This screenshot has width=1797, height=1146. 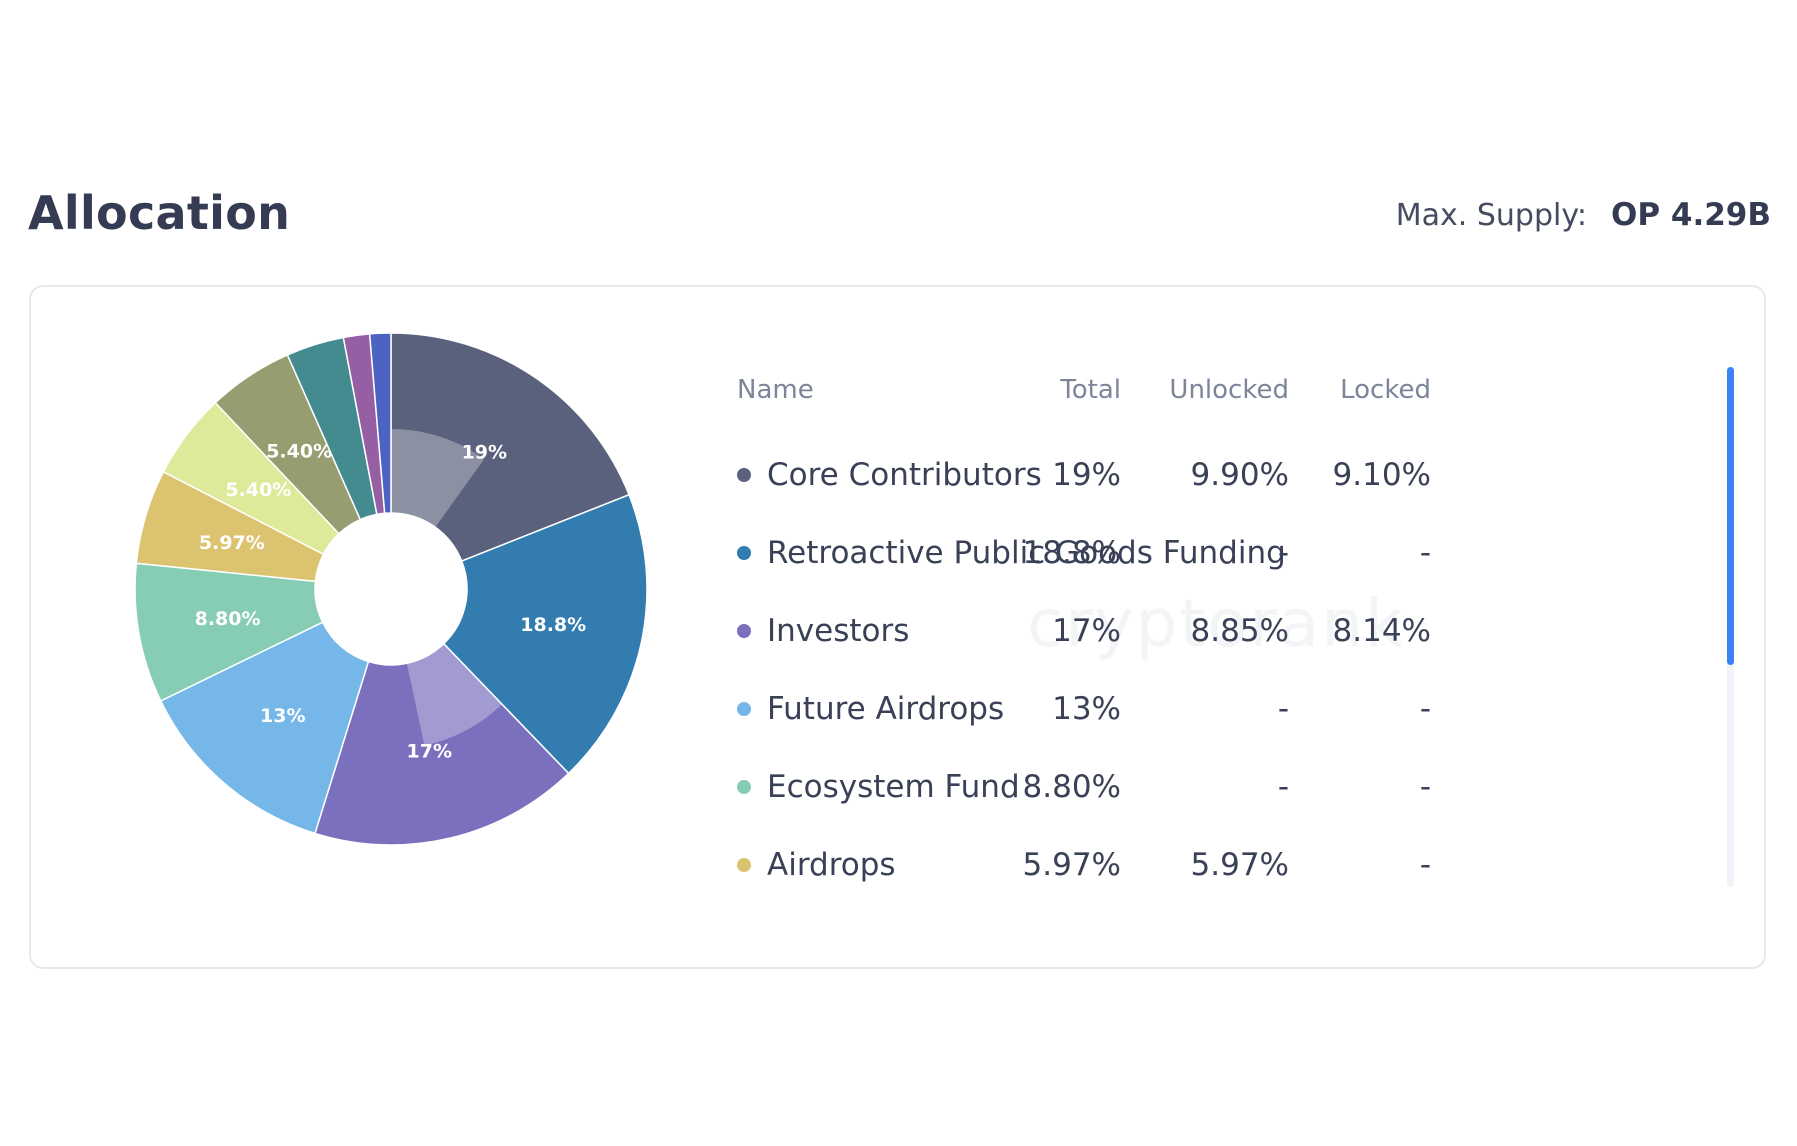 What do you see at coordinates (484, 453) in the screenshot?
I see `pie-slice-label: 19%` at bounding box center [484, 453].